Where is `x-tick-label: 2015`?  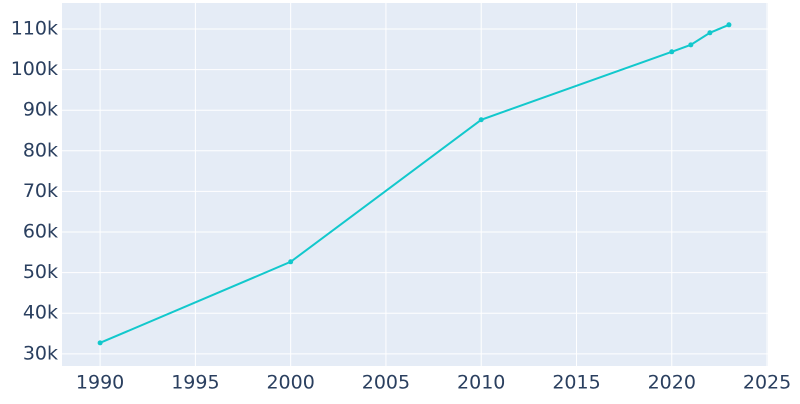
x-tick-label: 2015 is located at coordinates (576, 383).